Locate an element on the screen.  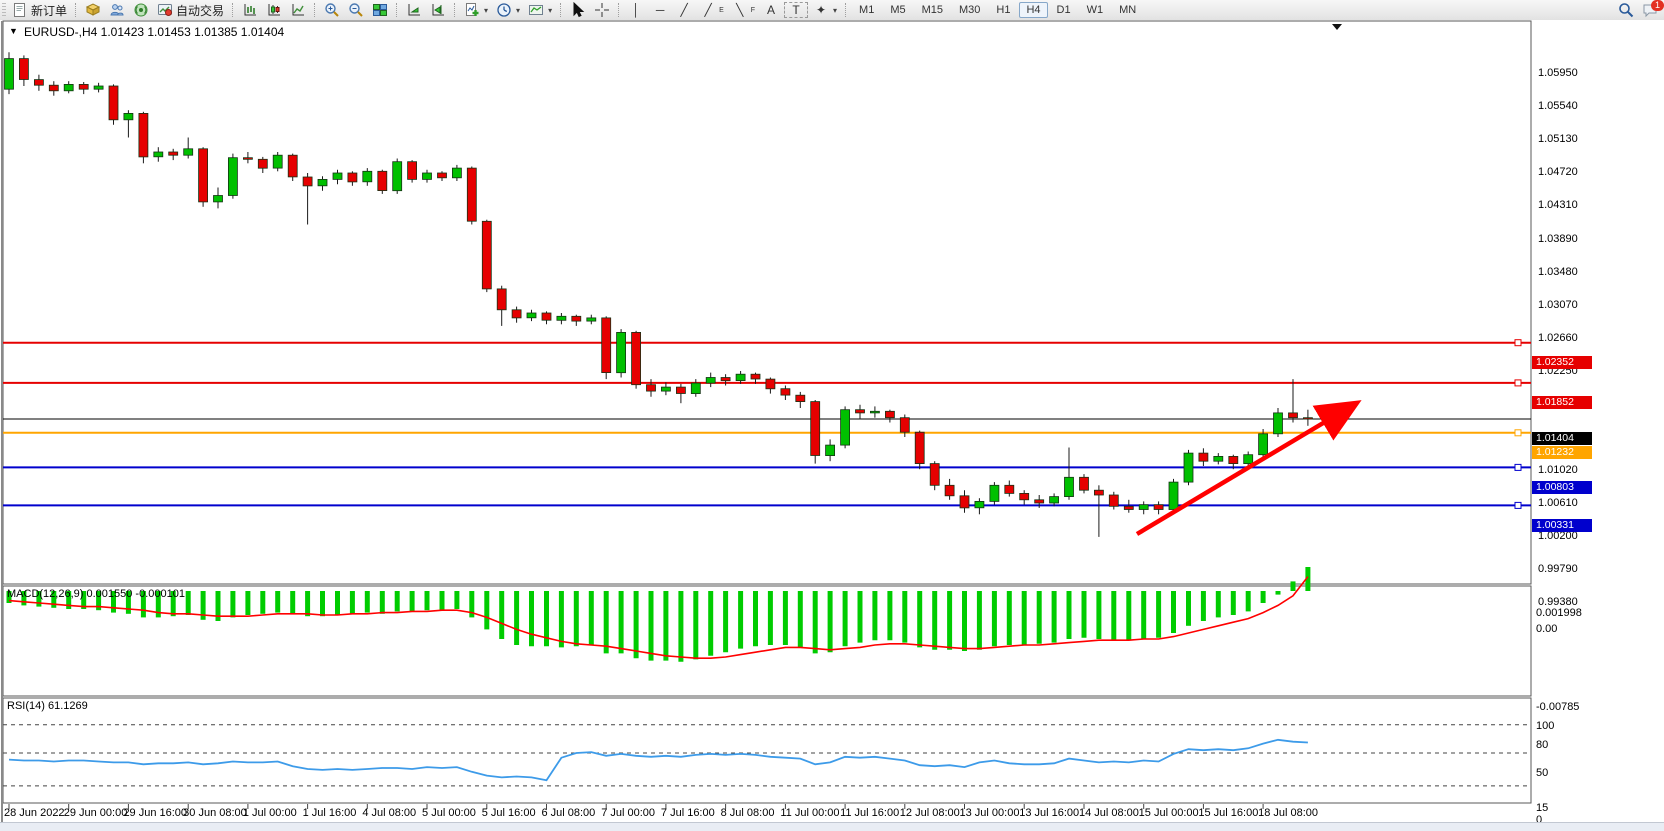
one-click-collapse-icon: ▼ is located at coordinates (13, 31).